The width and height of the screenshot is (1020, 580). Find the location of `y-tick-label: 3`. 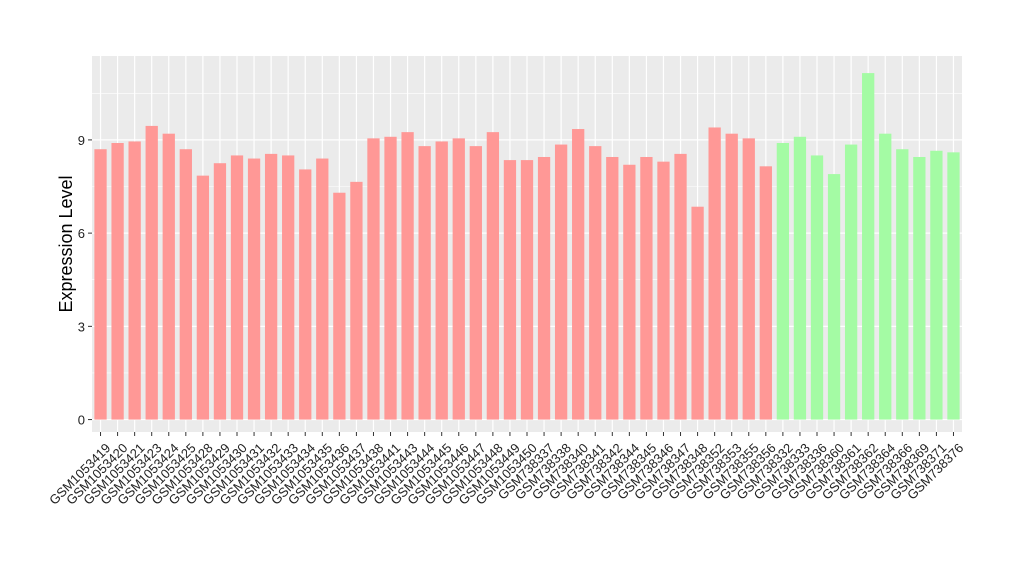

y-tick-label: 3 is located at coordinates (81, 326).